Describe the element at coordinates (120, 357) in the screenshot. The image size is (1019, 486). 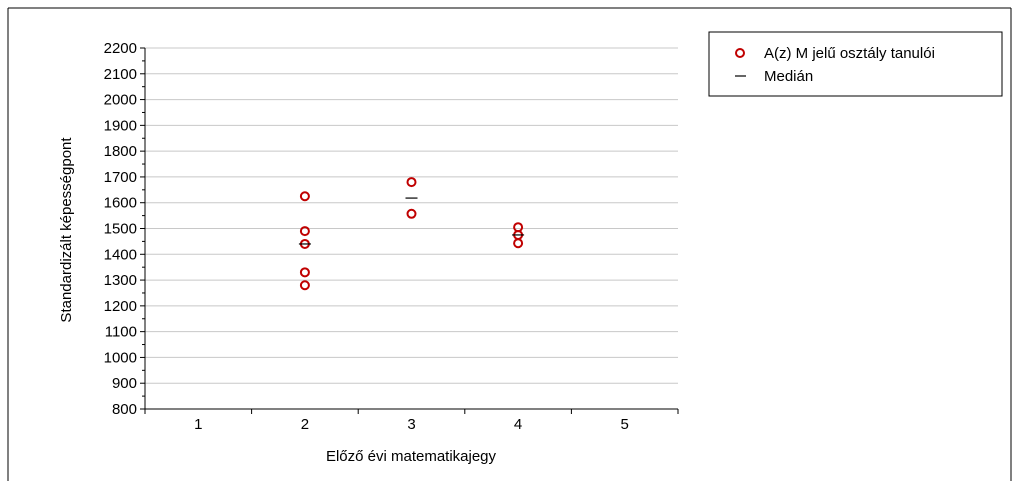
I see `y-tick-label: 1000` at that location.